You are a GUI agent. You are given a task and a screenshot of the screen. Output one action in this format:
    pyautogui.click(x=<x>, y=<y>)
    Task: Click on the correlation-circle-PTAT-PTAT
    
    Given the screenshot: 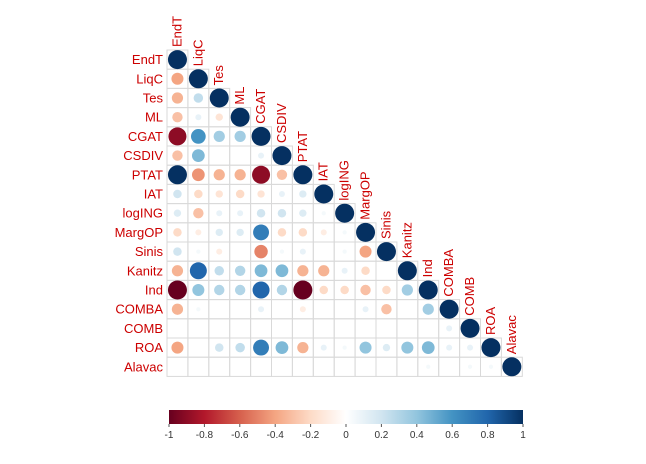 What is the action you would take?
    pyautogui.click(x=303, y=175)
    